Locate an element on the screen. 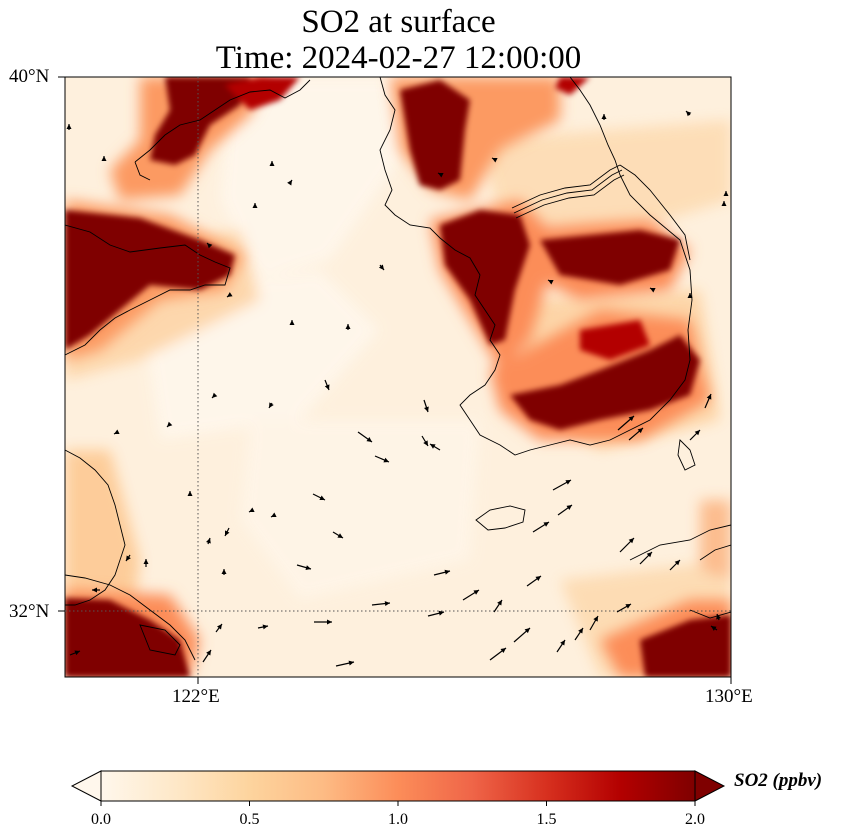 The width and height of the screenshot is (841, 839). colorbar is located at coordinates (398, 788).